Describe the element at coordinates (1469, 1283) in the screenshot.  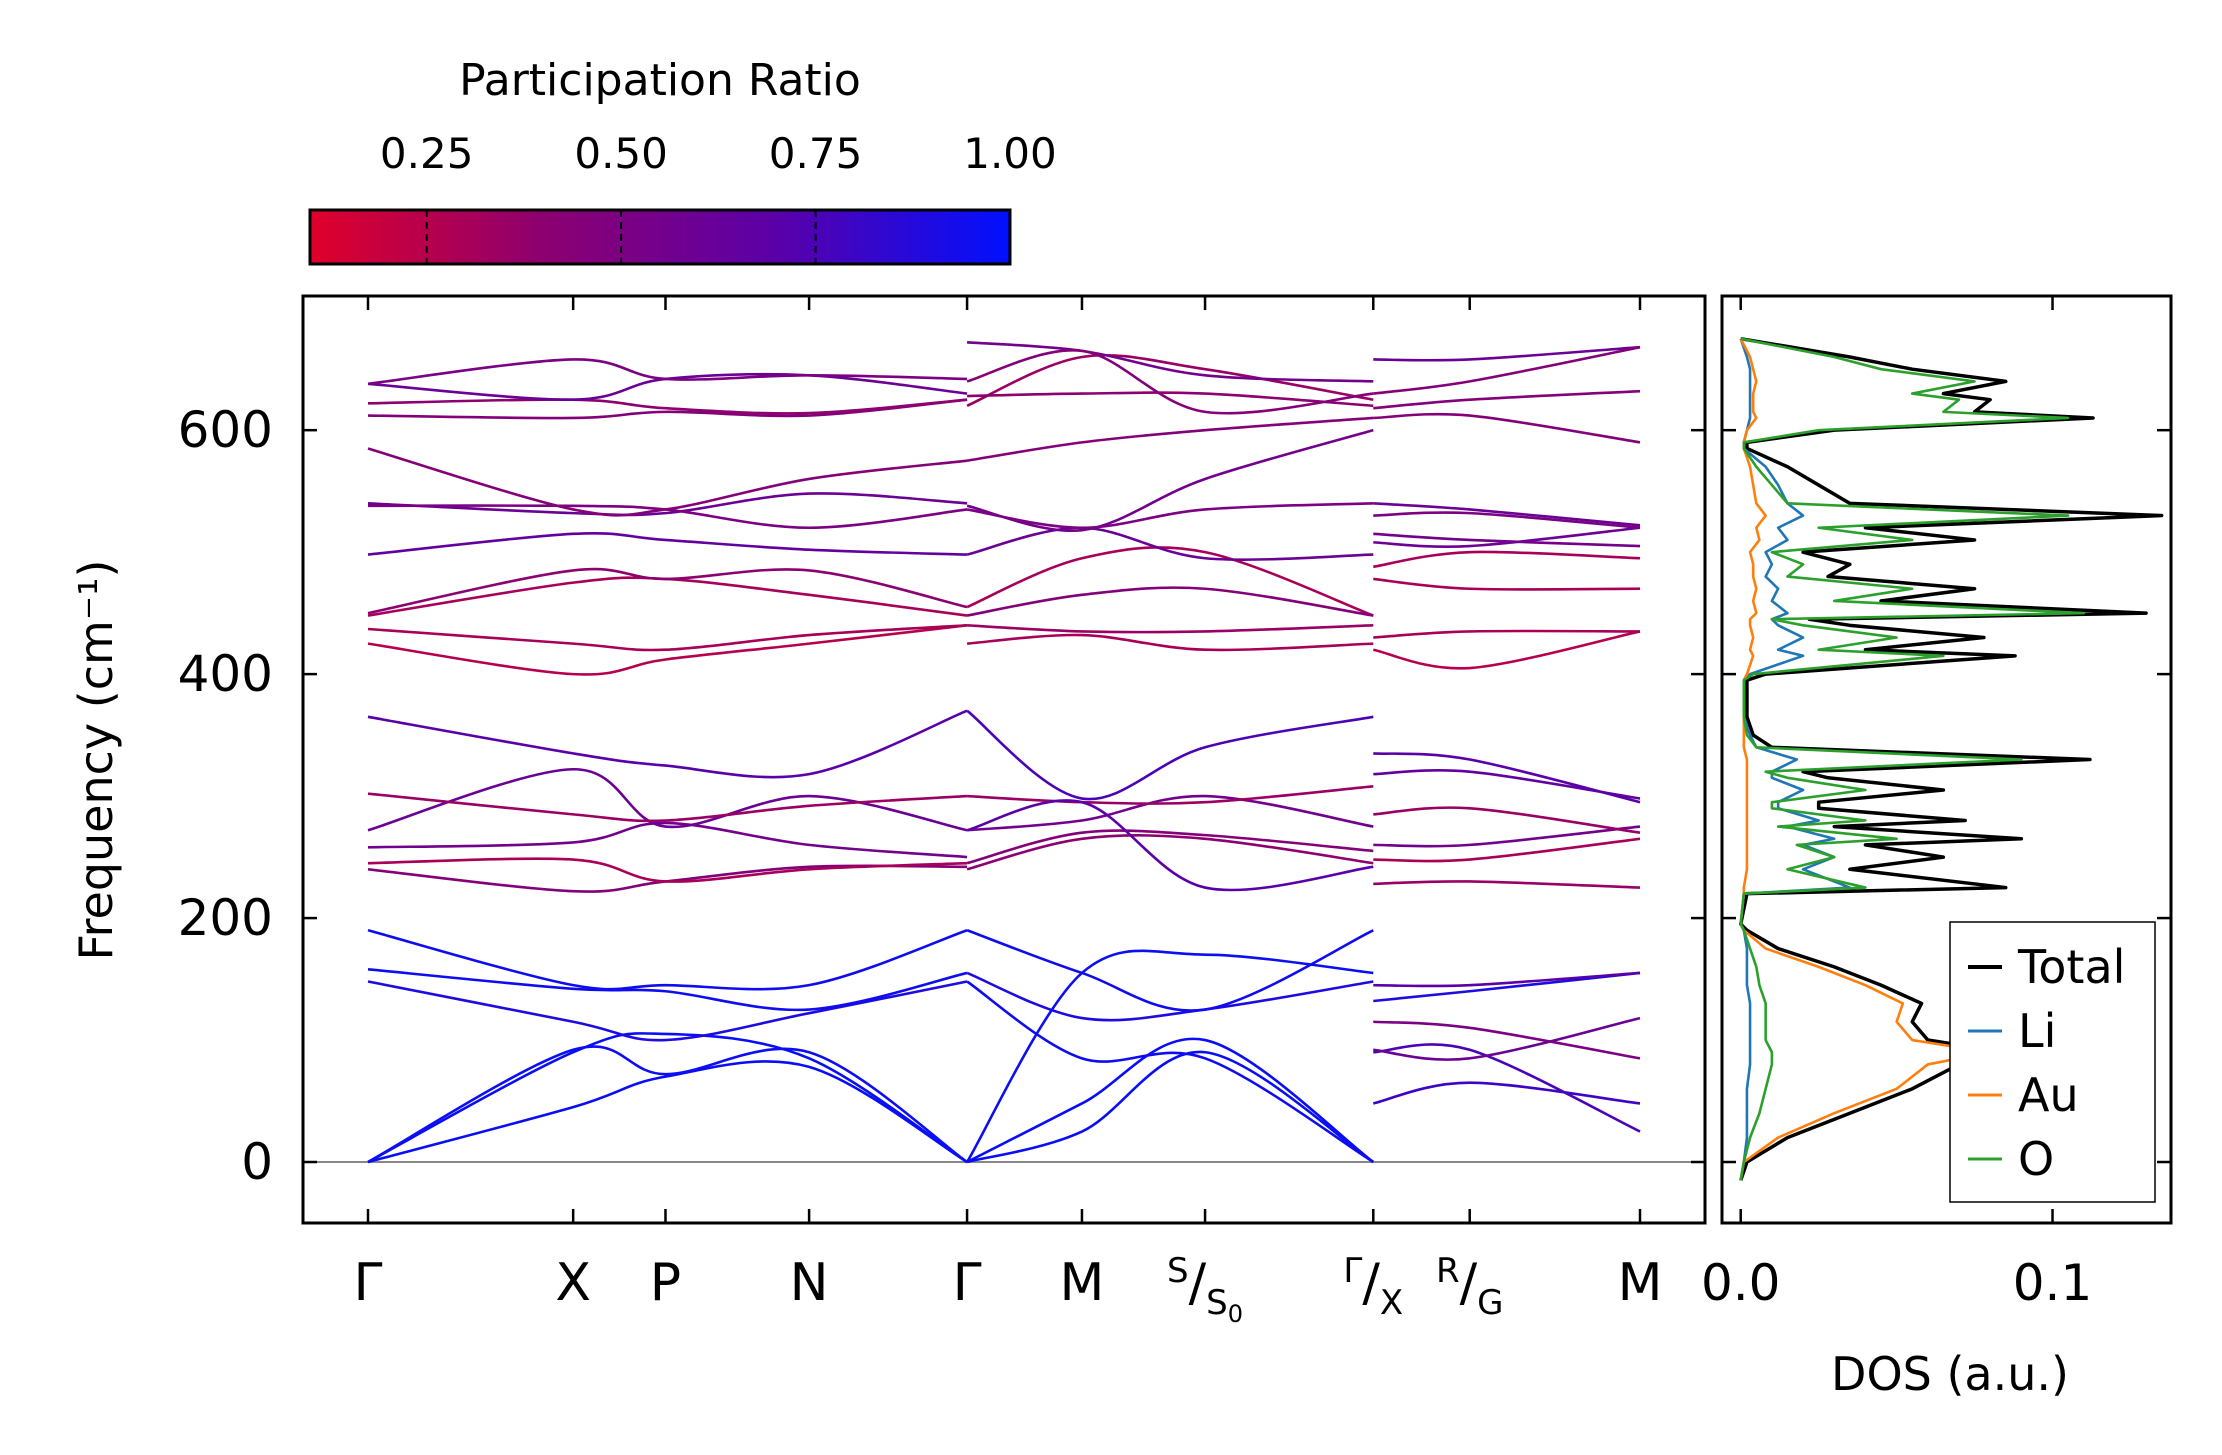
I see `k-label-slash: /` at that location.